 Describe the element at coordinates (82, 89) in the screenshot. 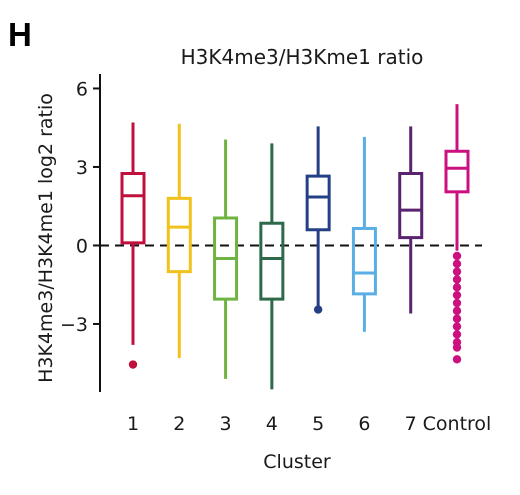

I see `y-tick-label: 6` at that location.